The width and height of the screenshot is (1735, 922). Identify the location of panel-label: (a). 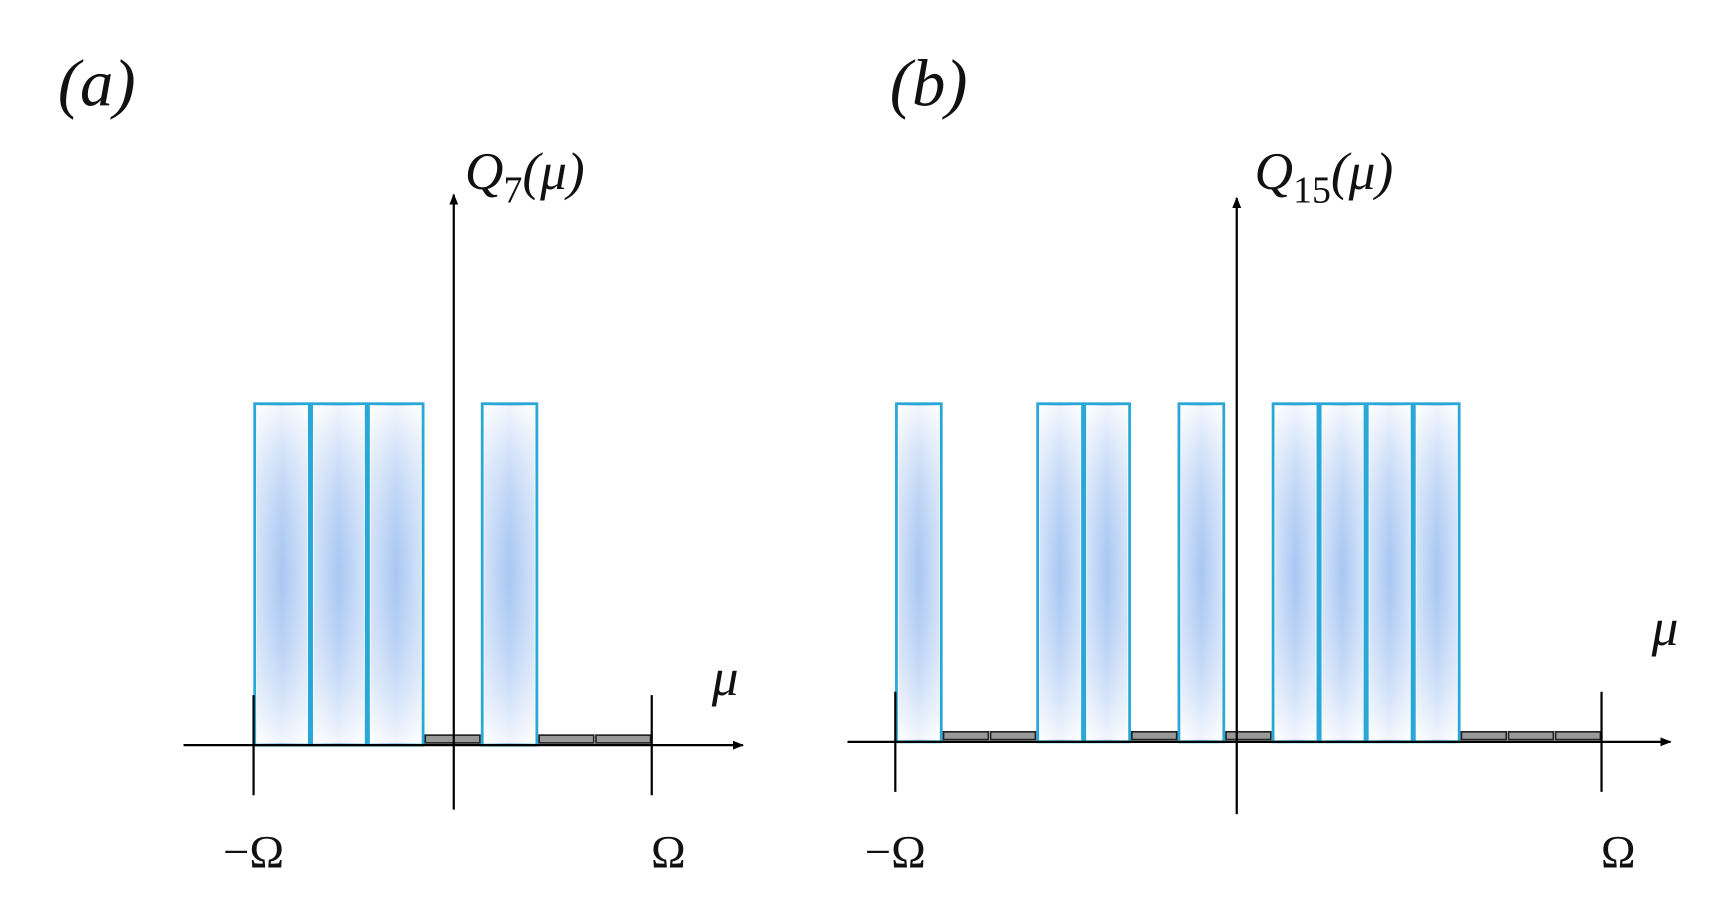
(97, 84).